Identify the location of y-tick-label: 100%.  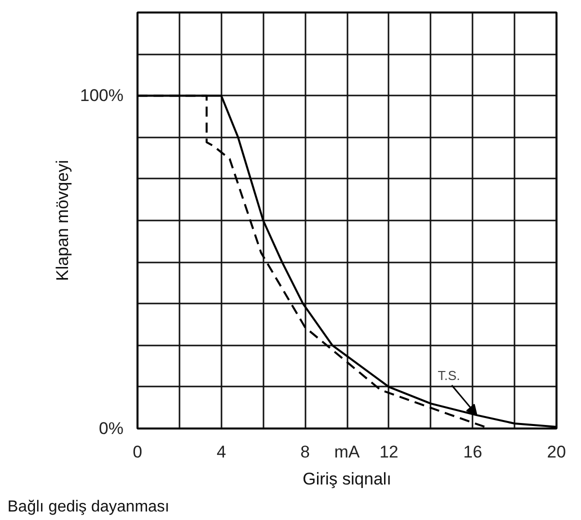
(102, 96).